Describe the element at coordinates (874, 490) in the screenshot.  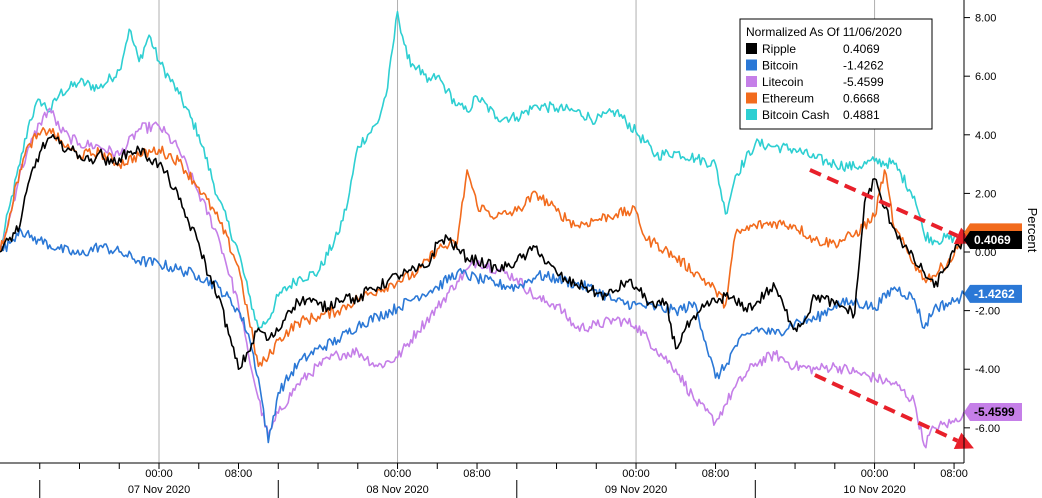
I see `x-date-label: 10 Nov 2020` at that location.